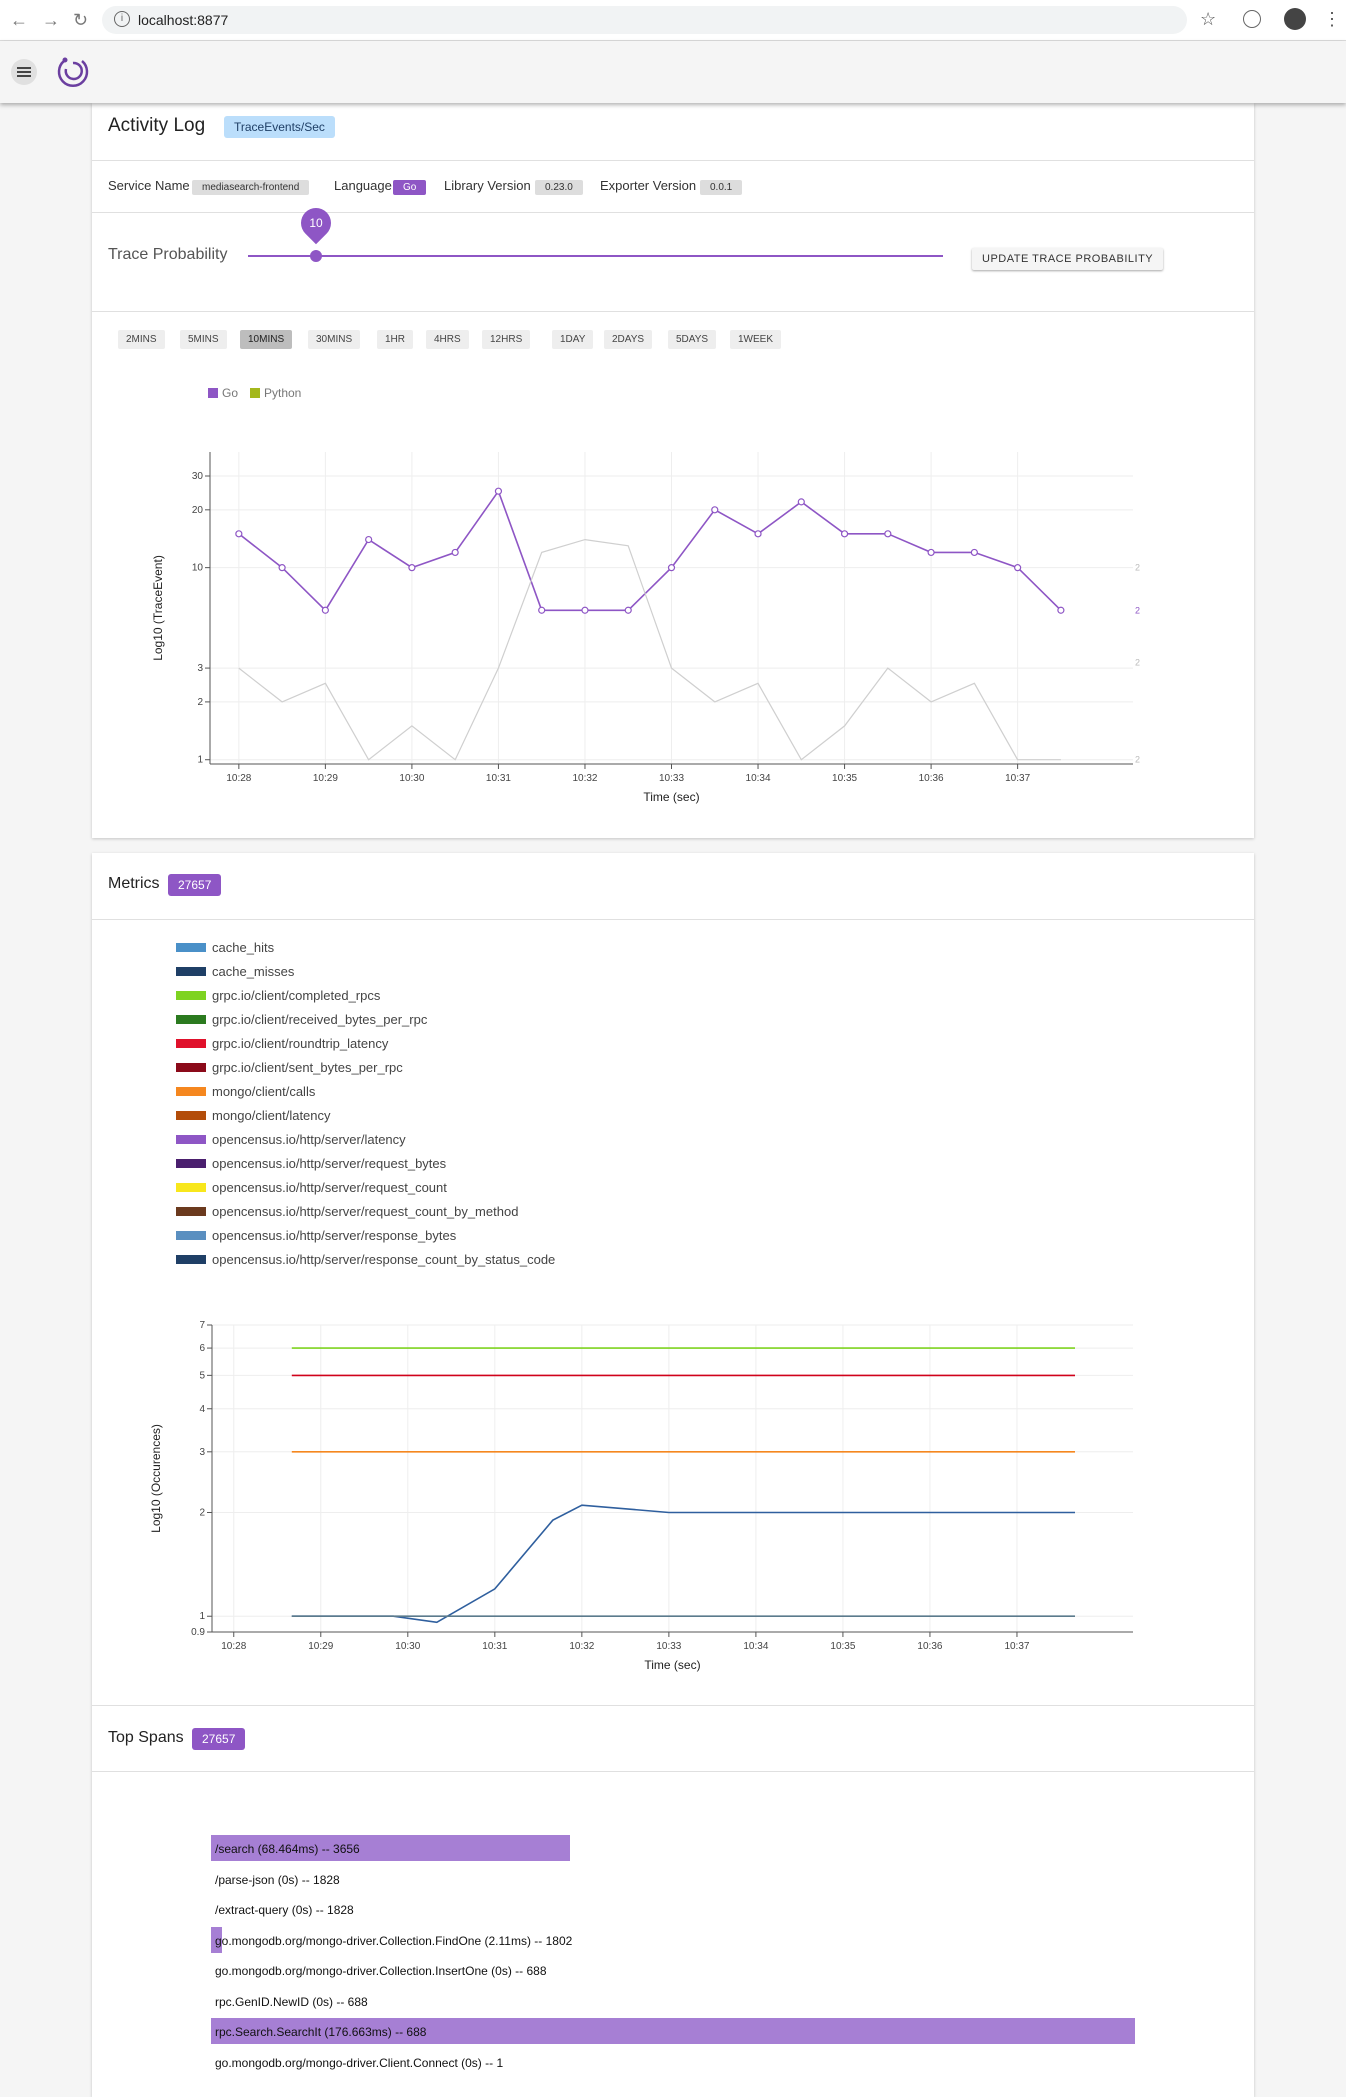 This screenshot has width=1346, height=2097. Describe the element at coordinates (931, 778) in the screenshot. I see `x-tick-label: 10:36` at that location.